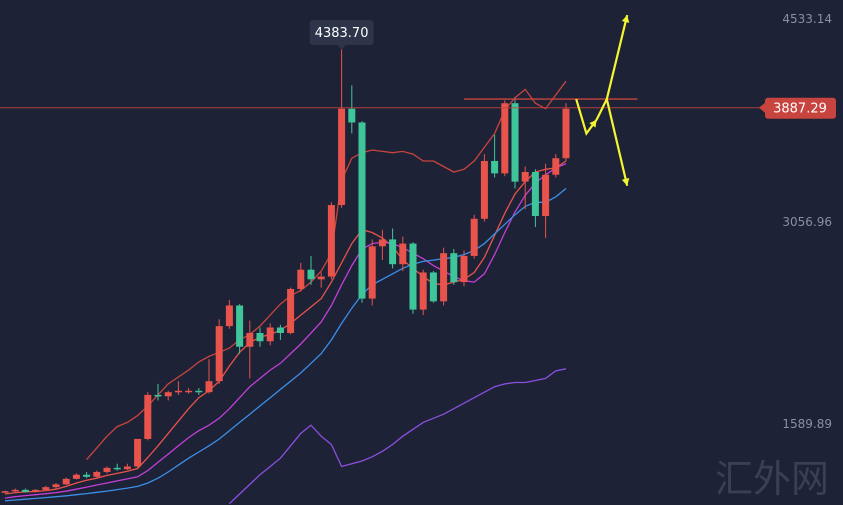  I want to click on ma_extra-line, so click(397, 436).